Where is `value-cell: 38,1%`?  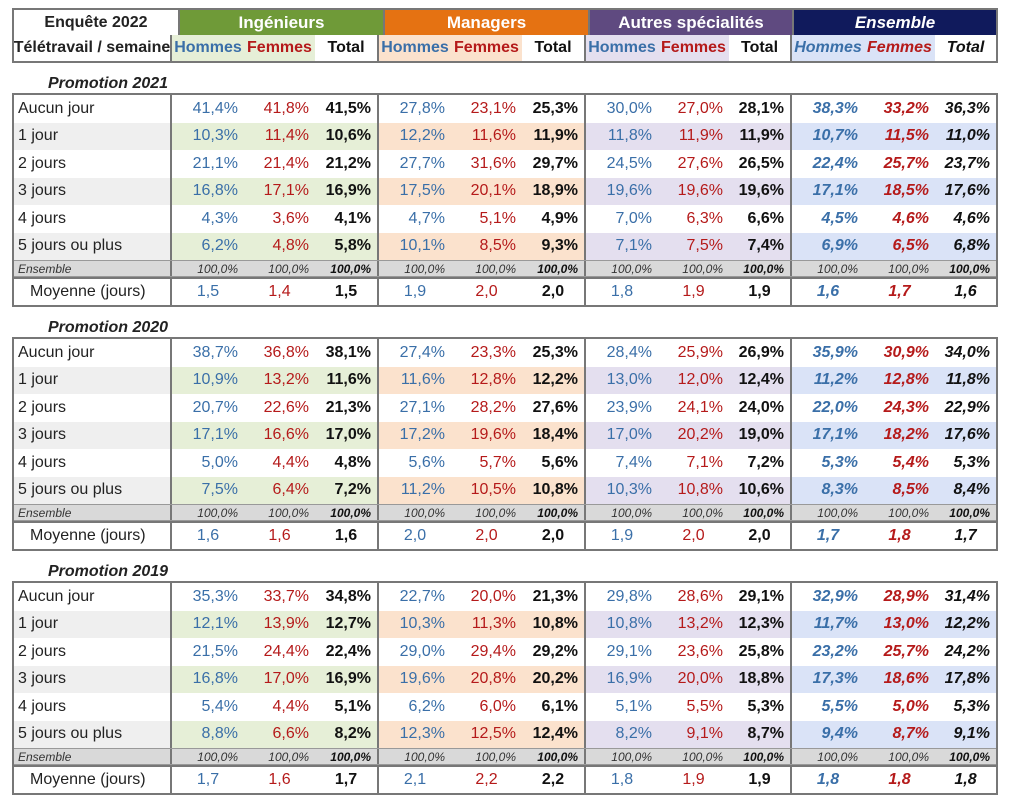 value-cell: 38,1% is located at coordinates (348, 352).